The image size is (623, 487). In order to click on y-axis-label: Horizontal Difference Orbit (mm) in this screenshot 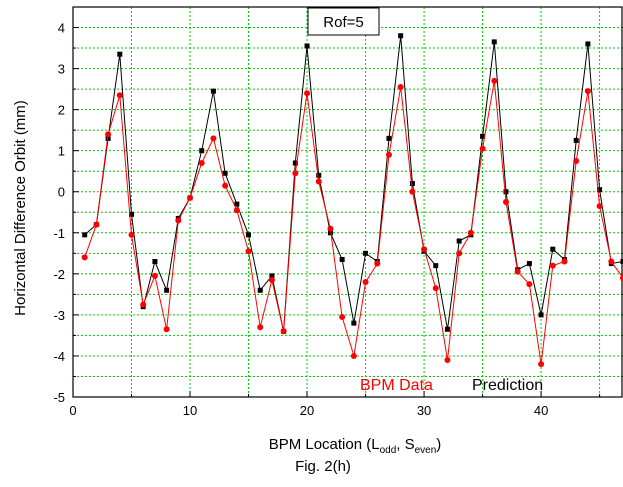, I will do `click(20, 208)`.